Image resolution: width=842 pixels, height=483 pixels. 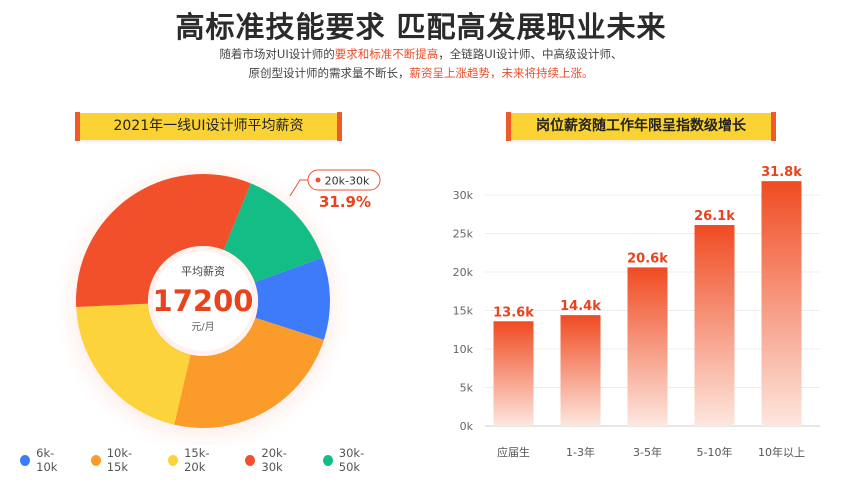 I want to click on legend-label: 20k-30k, so click(x=274, y=460).